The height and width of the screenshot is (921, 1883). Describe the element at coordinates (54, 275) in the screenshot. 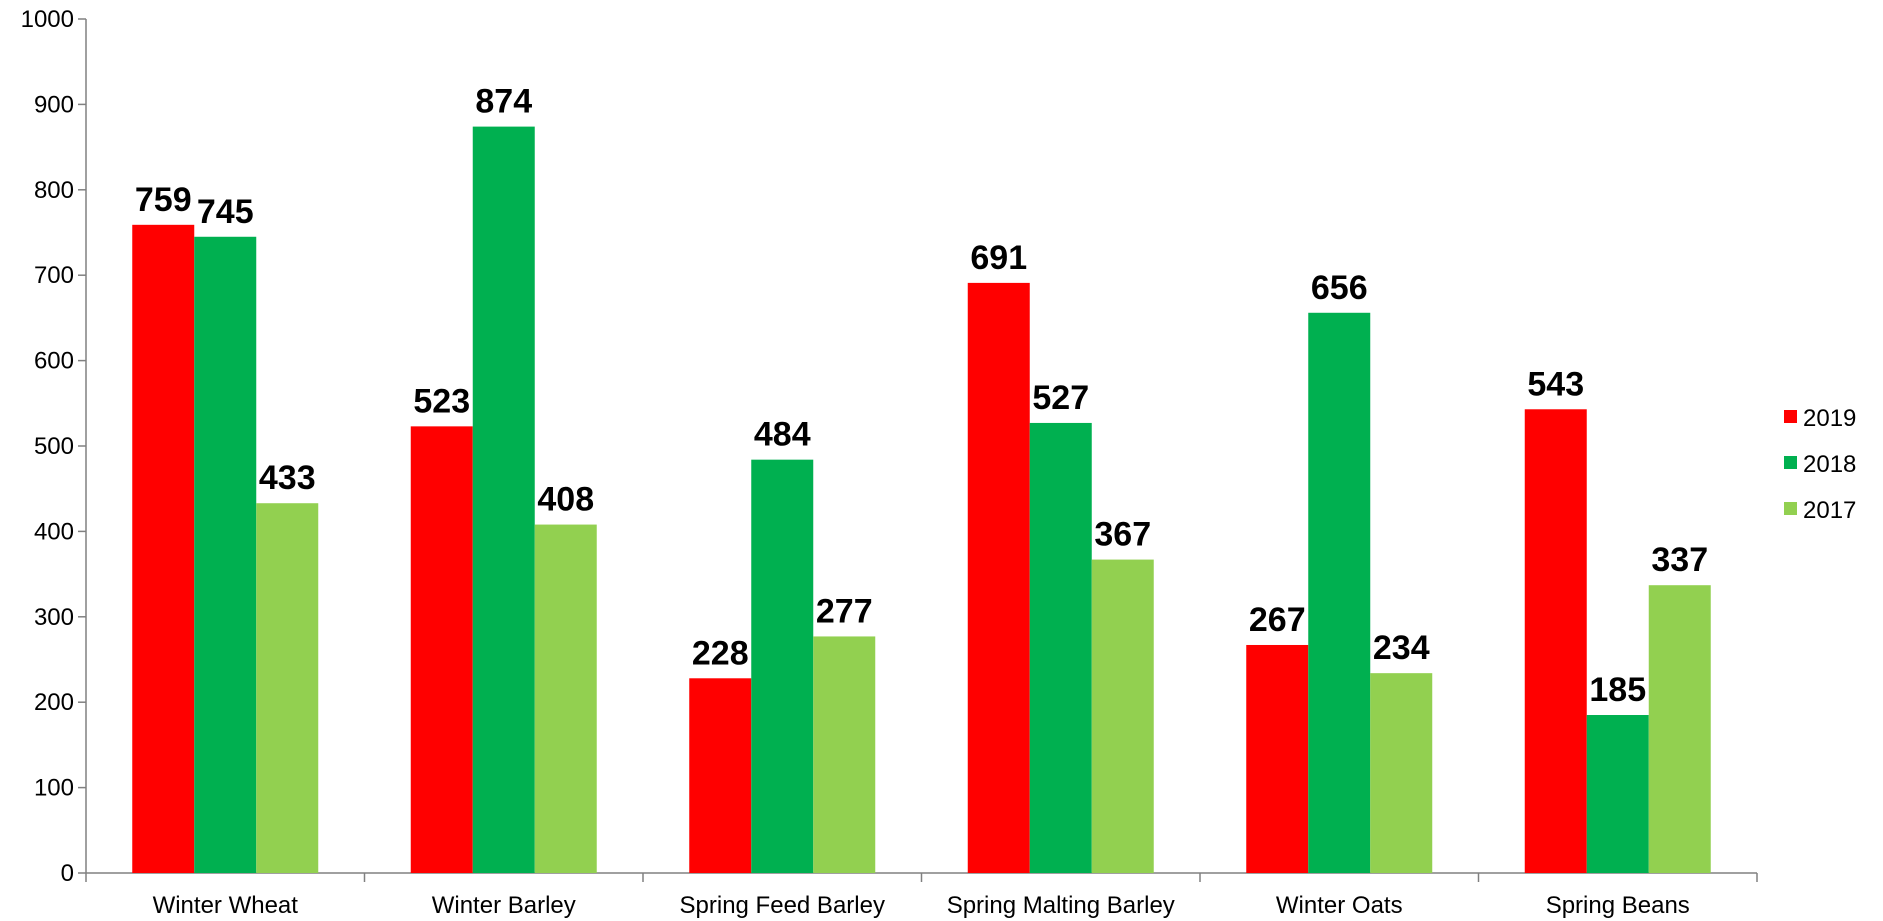

I see `y-tick-label: 700` at that location.